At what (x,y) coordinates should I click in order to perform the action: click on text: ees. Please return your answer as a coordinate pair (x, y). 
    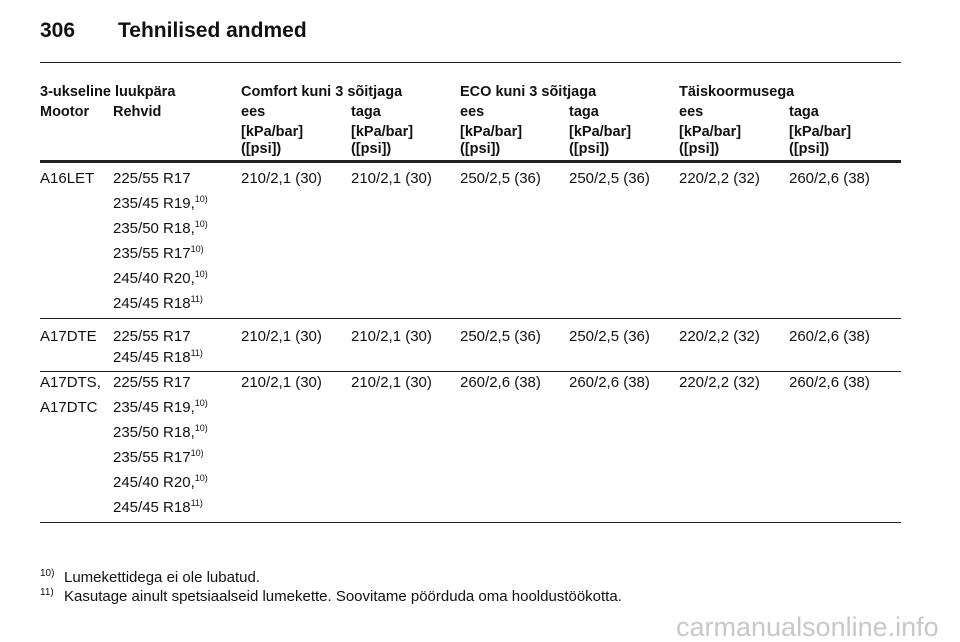
    Looking at the image, I should click on (253, 112).